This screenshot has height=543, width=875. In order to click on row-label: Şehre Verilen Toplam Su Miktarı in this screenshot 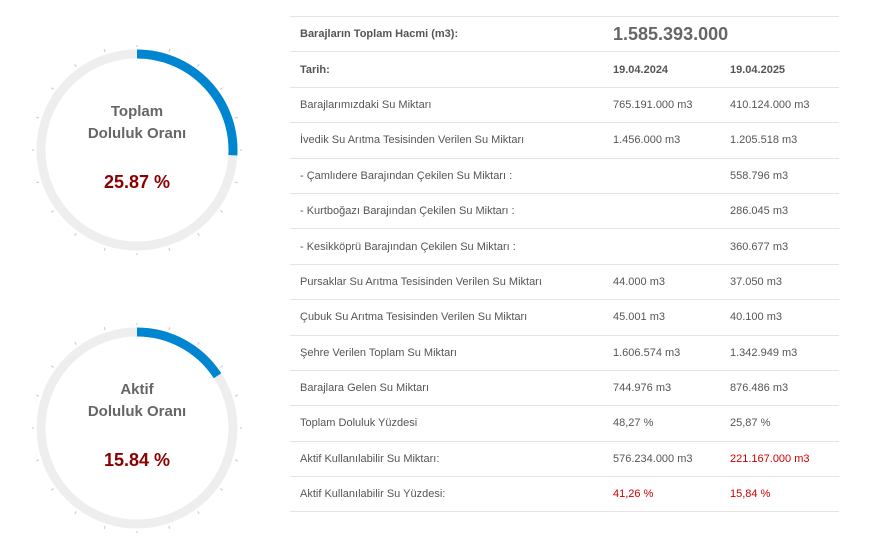, I will do `click(446, 352)`.